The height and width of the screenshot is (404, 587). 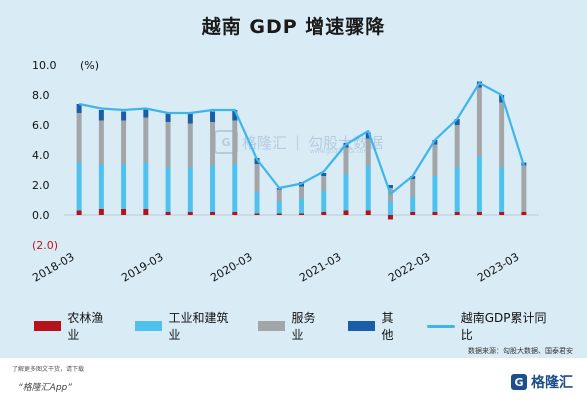 I want to click on brand-logo: G 格隆汇, so click(x=542, y=382).